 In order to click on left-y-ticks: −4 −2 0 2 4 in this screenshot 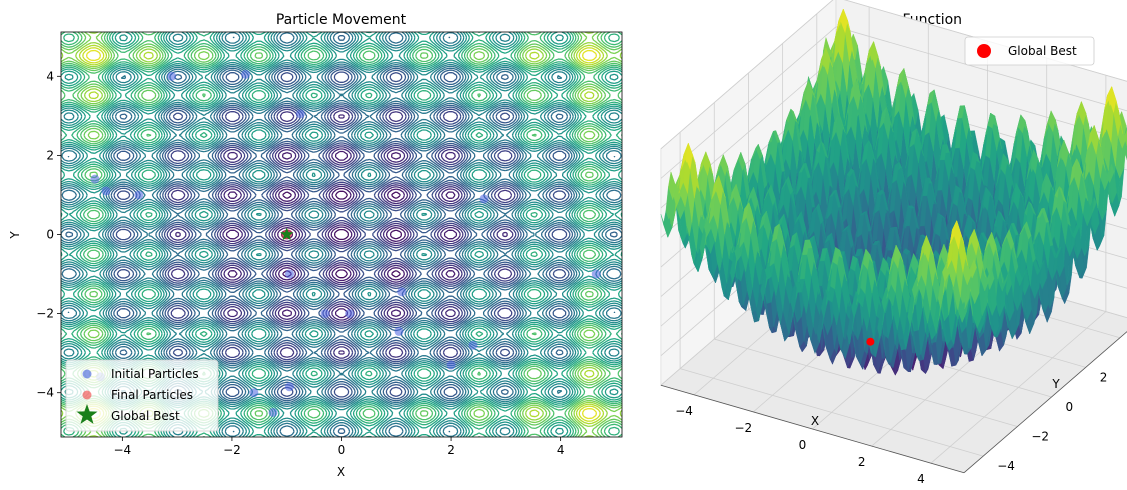, I will do `click(48, 234)`.